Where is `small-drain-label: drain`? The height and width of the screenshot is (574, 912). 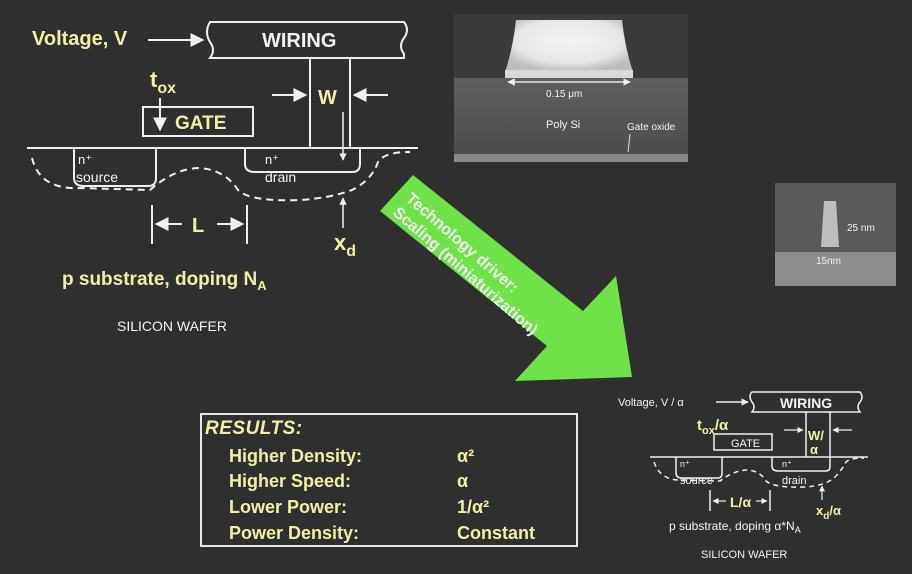 small-drain-label: drain is located at coordinates (794, 481).